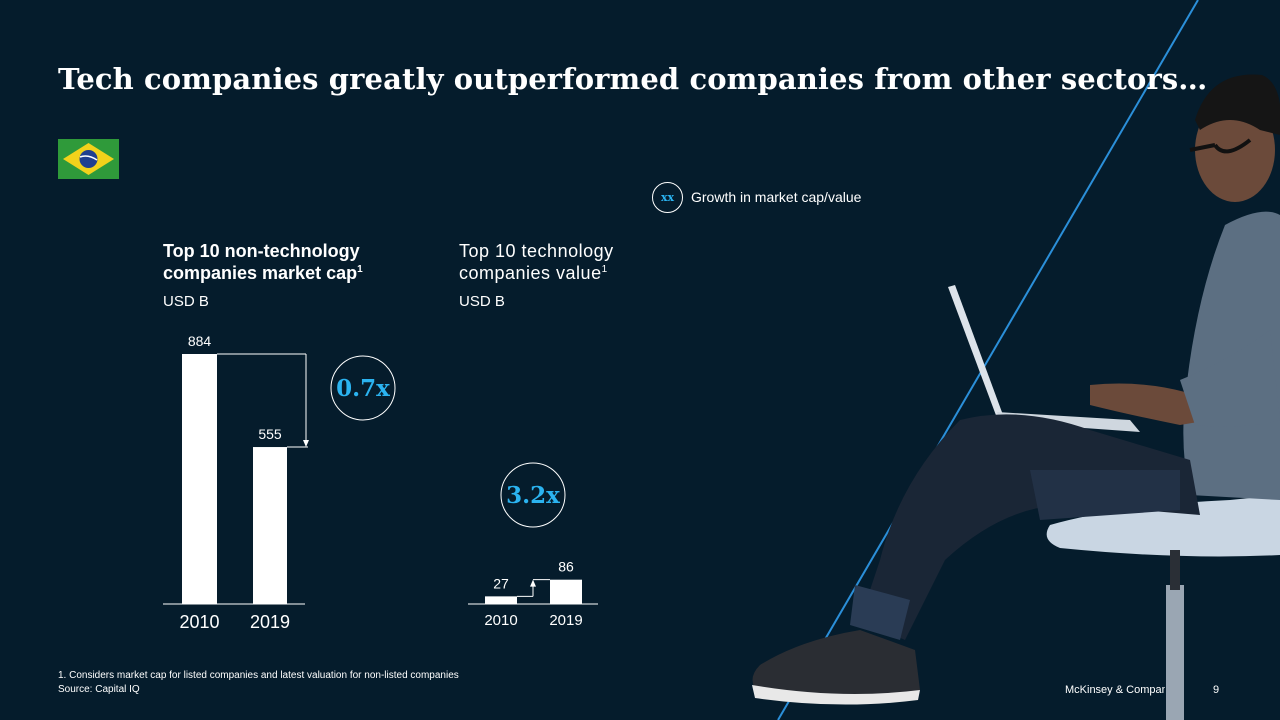  I want to click on chart1-data-label-2010: 884, so click(200, 341).